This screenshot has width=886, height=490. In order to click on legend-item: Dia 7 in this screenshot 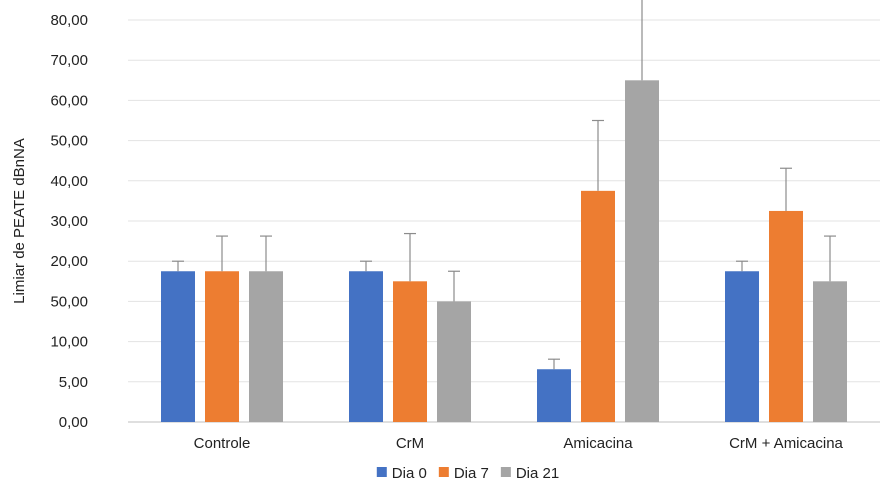, I will do `click(463, 473)`.